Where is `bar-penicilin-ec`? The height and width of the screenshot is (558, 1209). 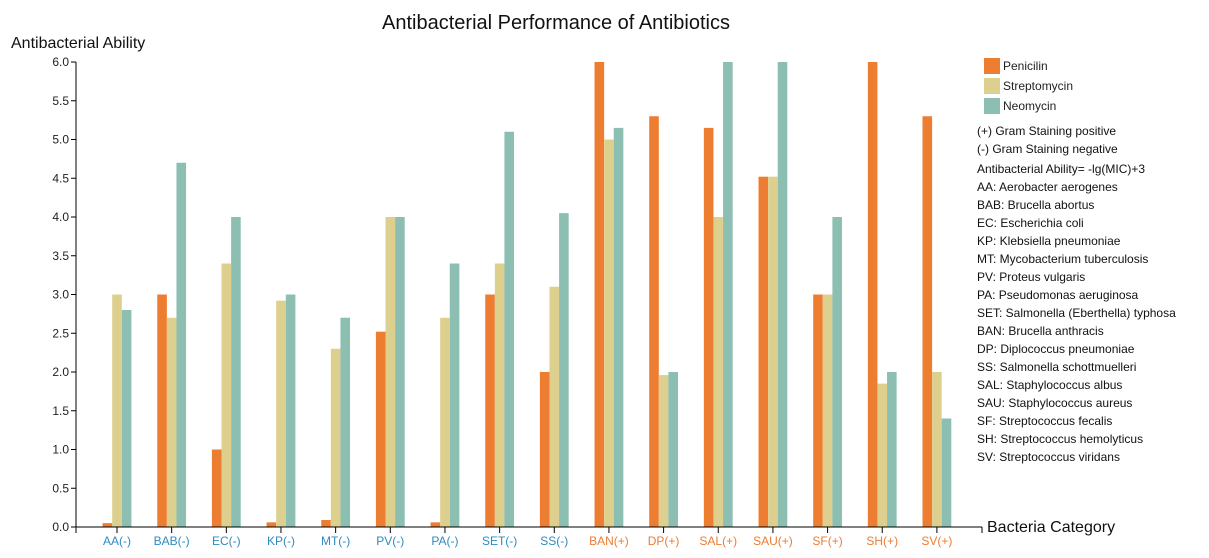
bar-penicilin-ec is located at coordinates (216, 488).